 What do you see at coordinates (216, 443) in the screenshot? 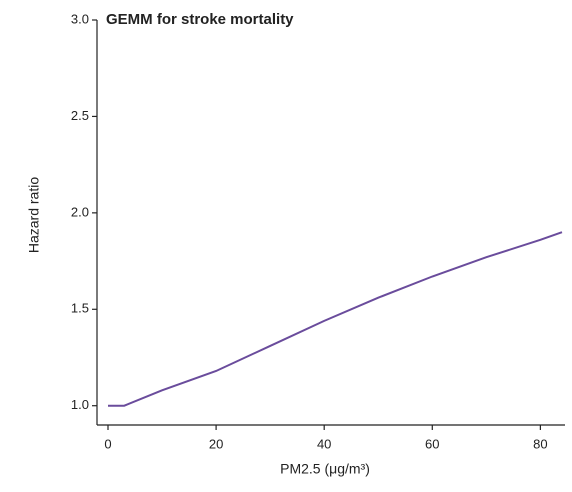
I see `x-tick-label: 20` at bounding box center [216, 443].